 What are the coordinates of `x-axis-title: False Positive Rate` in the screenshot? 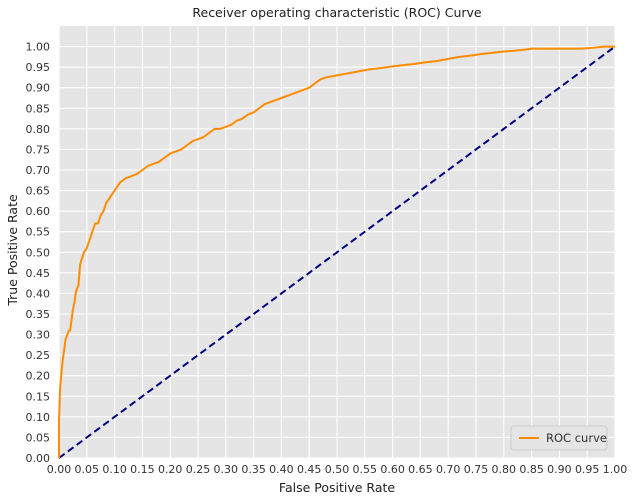 It's located at (337, 487).